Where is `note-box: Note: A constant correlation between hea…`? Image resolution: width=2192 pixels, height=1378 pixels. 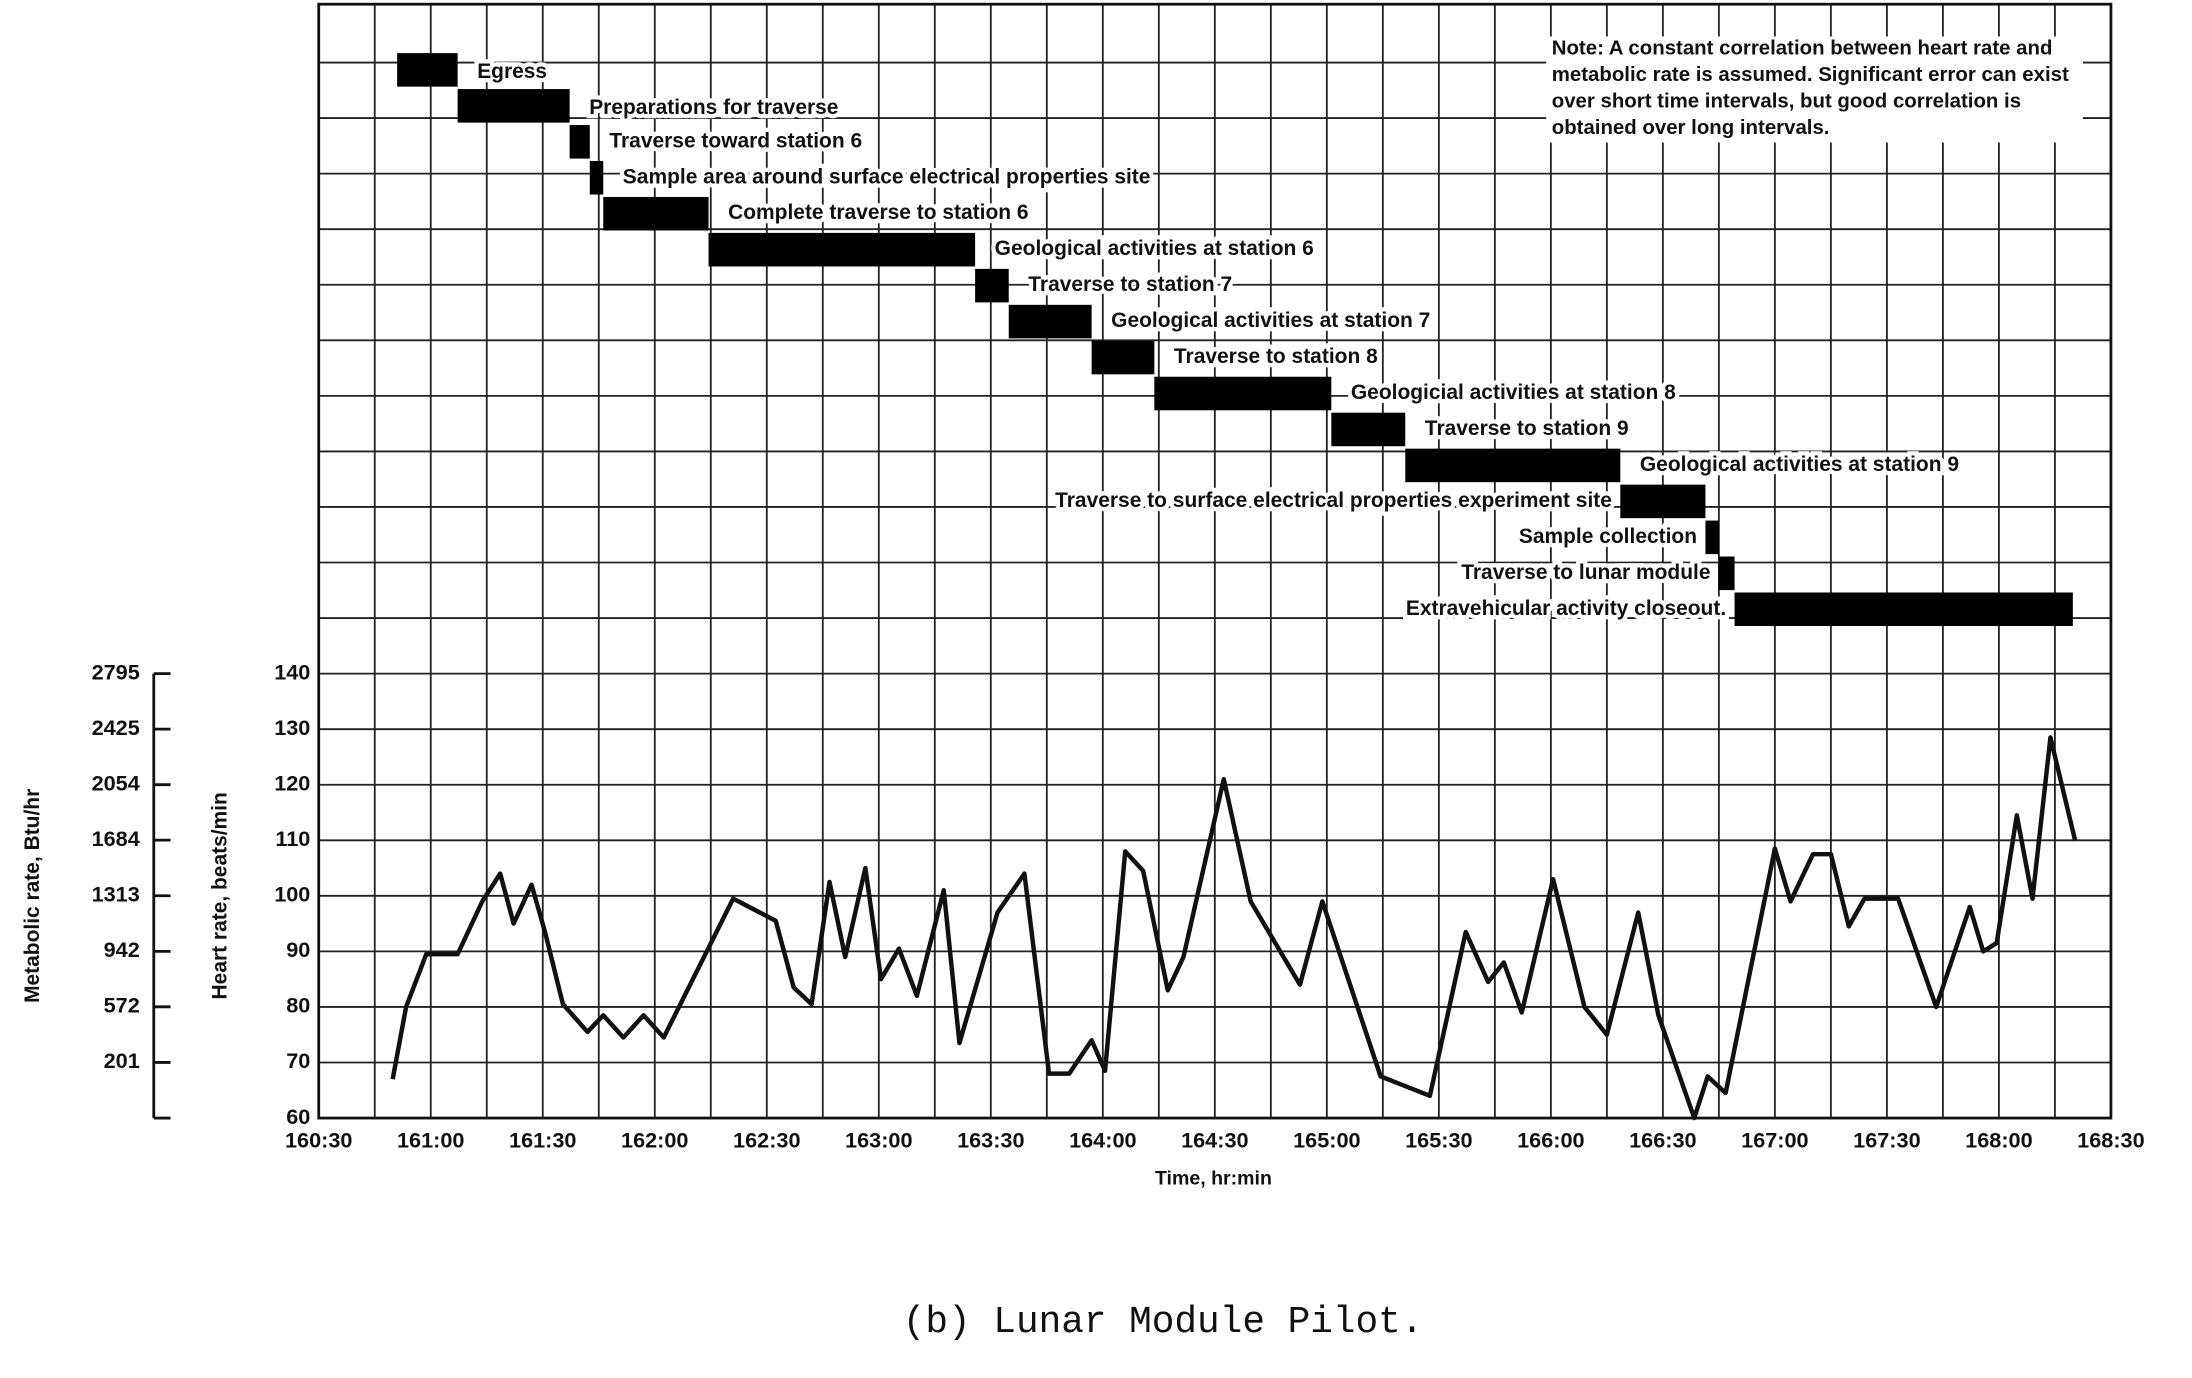 note-box: Note: A constant correlation between hea… is located at coordinates (1814, 89).